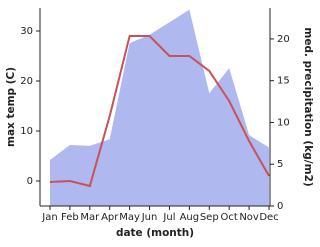  Describe the element at coordinates (268, 217) in the screenshot. I see `x-tick-label: Dec` at that location.